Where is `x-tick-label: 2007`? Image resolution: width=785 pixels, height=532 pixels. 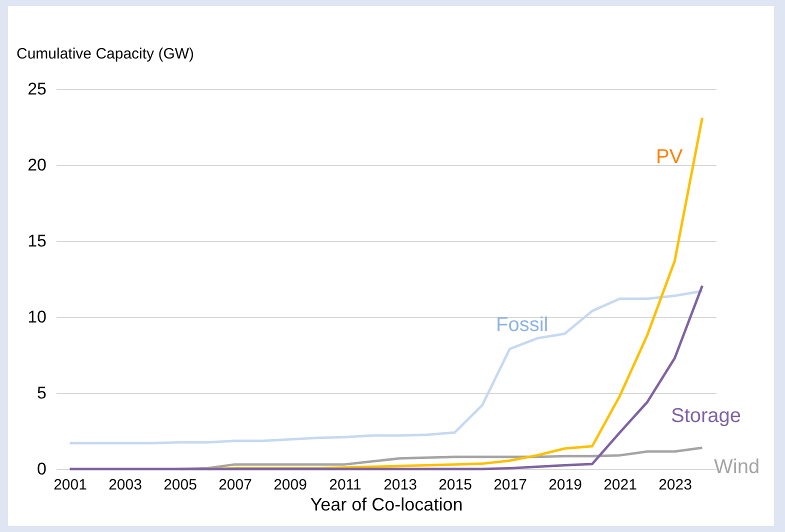 x-tick-label: 2007 is located at coordinates (235, 485).